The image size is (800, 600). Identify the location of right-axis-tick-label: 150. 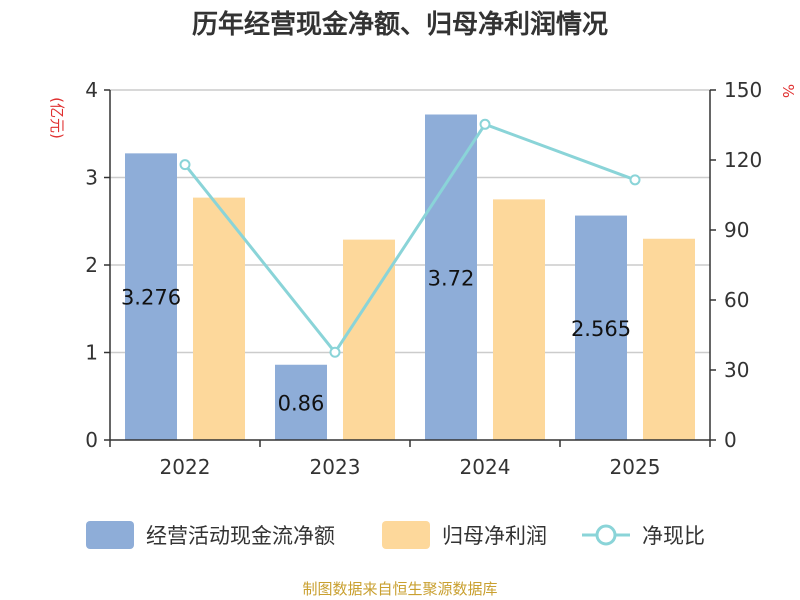
(743, 90).